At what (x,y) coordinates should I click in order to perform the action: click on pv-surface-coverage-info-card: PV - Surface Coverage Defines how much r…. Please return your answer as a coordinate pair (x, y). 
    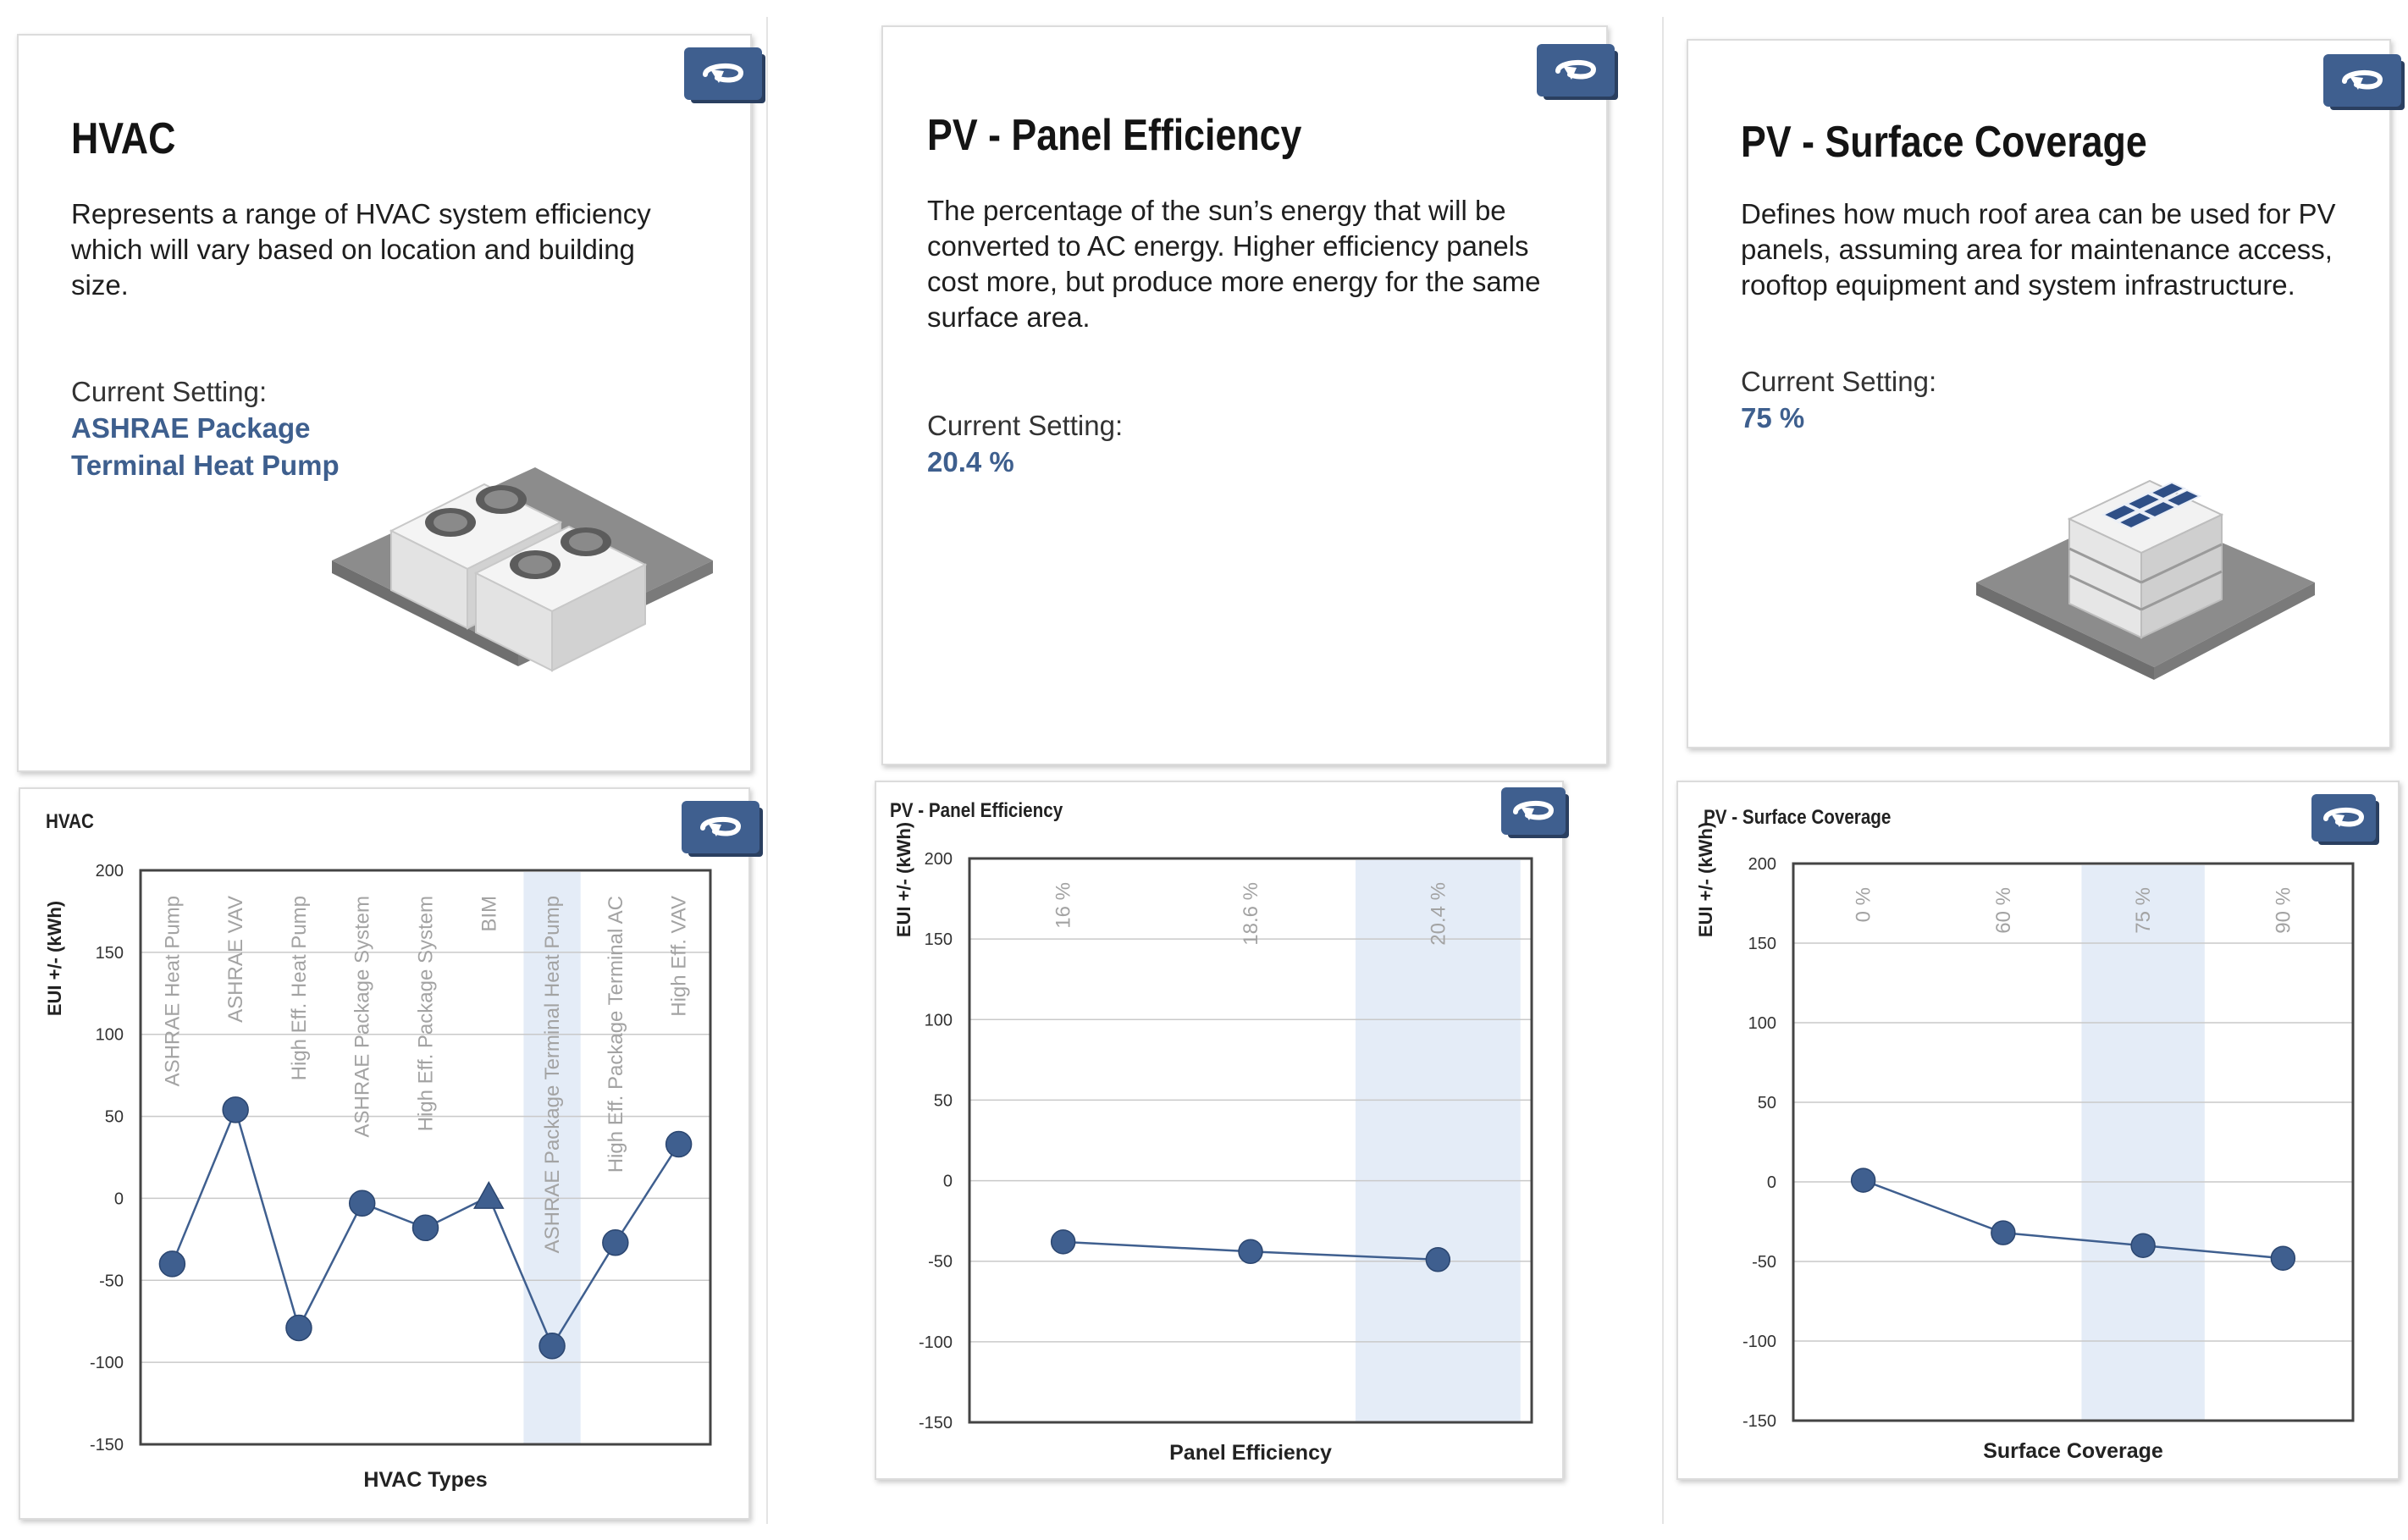
    Looking at the image, I should click on (2044, 393).